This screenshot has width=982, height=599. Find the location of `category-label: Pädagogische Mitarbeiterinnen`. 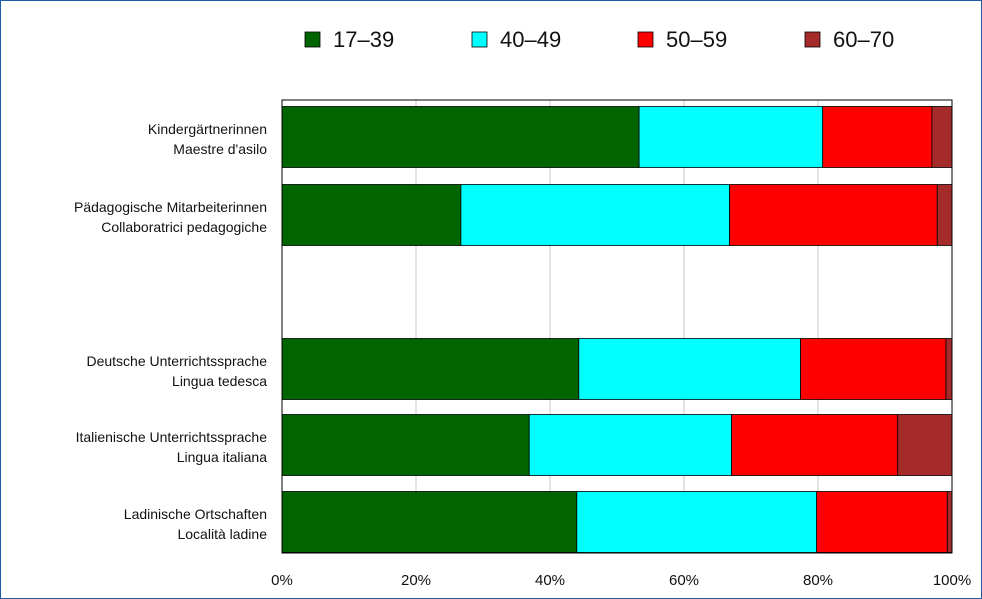

category-label: Pädagogische Mitarbeiterinnen is located at coordinates (170, 207).